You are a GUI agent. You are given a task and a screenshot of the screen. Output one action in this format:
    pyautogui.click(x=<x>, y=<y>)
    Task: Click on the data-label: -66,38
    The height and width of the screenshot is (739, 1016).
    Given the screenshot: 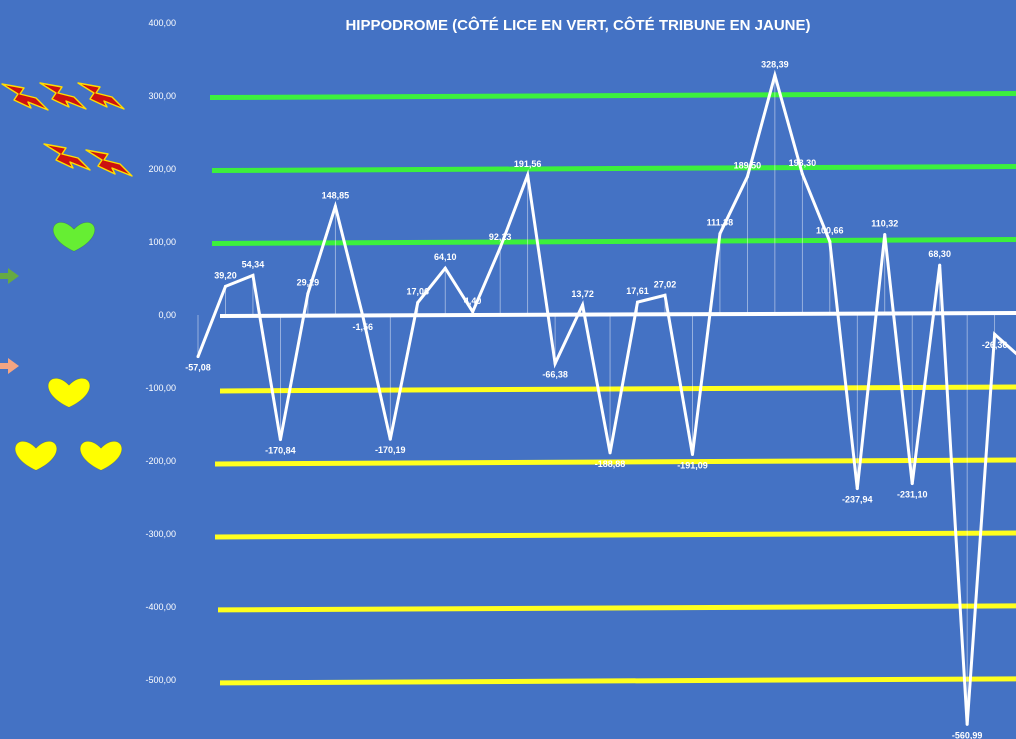 What is the action you would take?
    pyautogui.click(x=555, y=374)
    